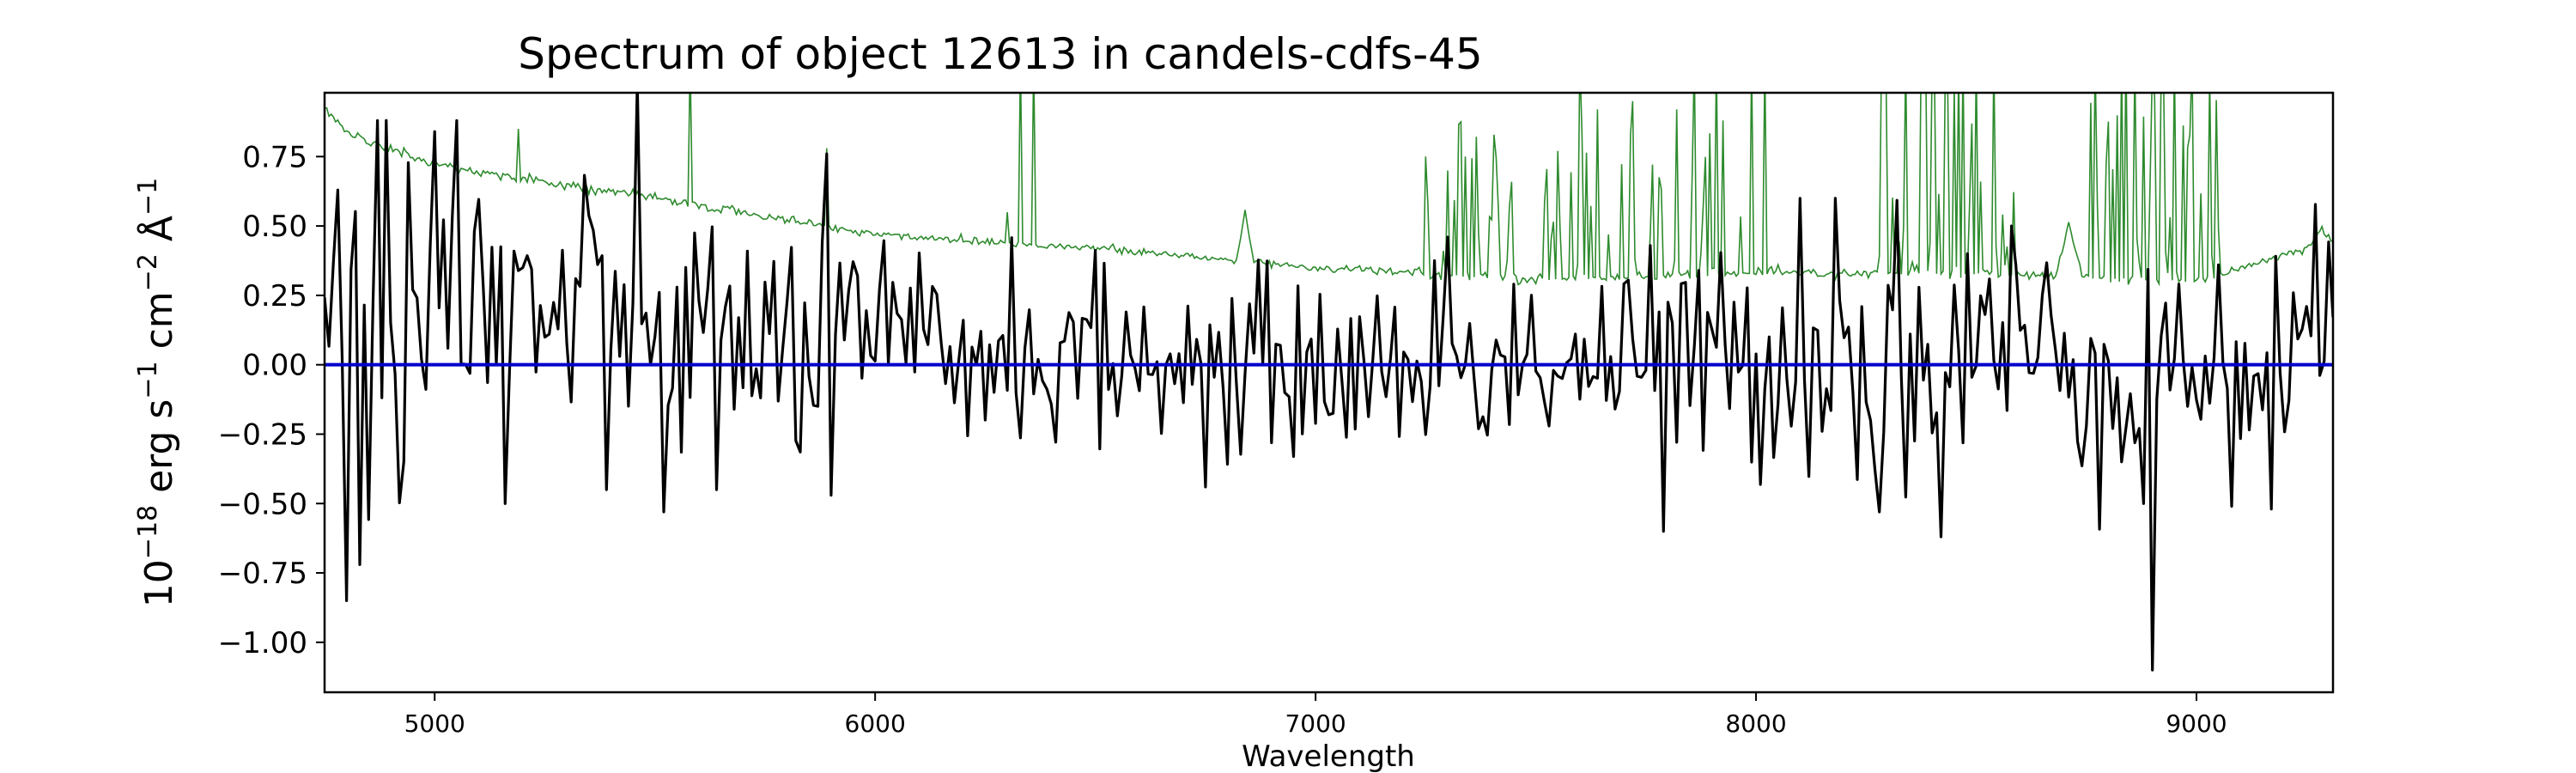  Describe the element at coordinates (274, 296) in the screenshot. I see `y-tick-label: 0.25` at that location.